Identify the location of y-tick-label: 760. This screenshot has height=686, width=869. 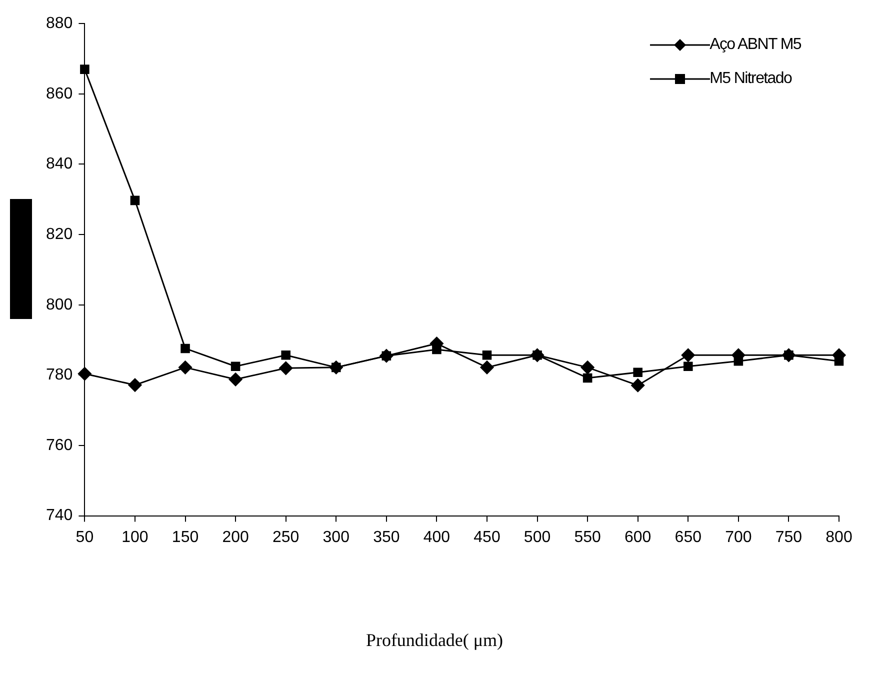
(59, 445).